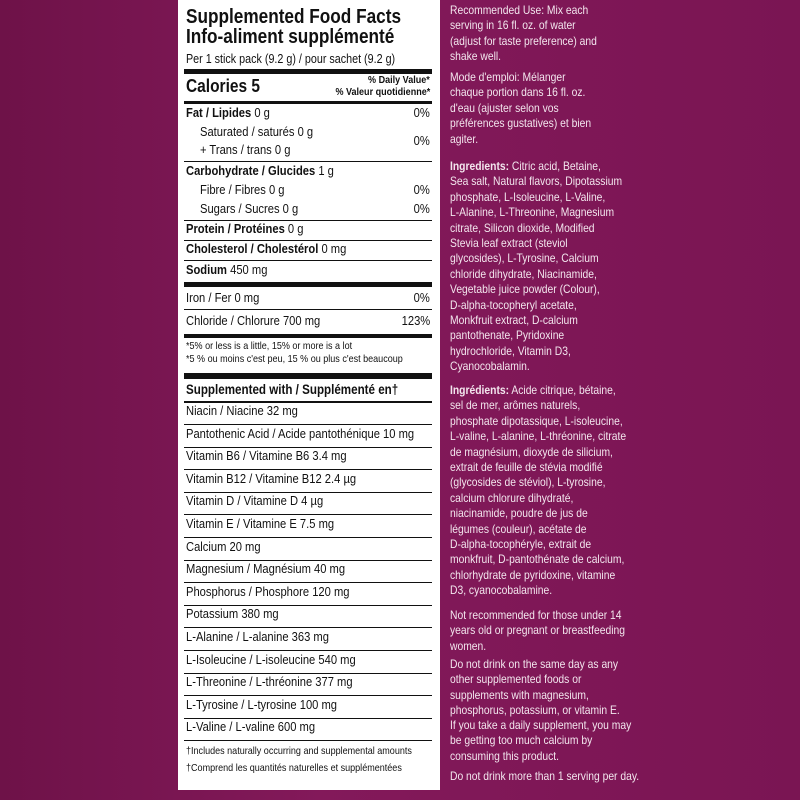 Image resolution: width=800 pixels, height=800 pixels. I want to click on side-text: Do not drink on the same day as any, so click(534, 664).